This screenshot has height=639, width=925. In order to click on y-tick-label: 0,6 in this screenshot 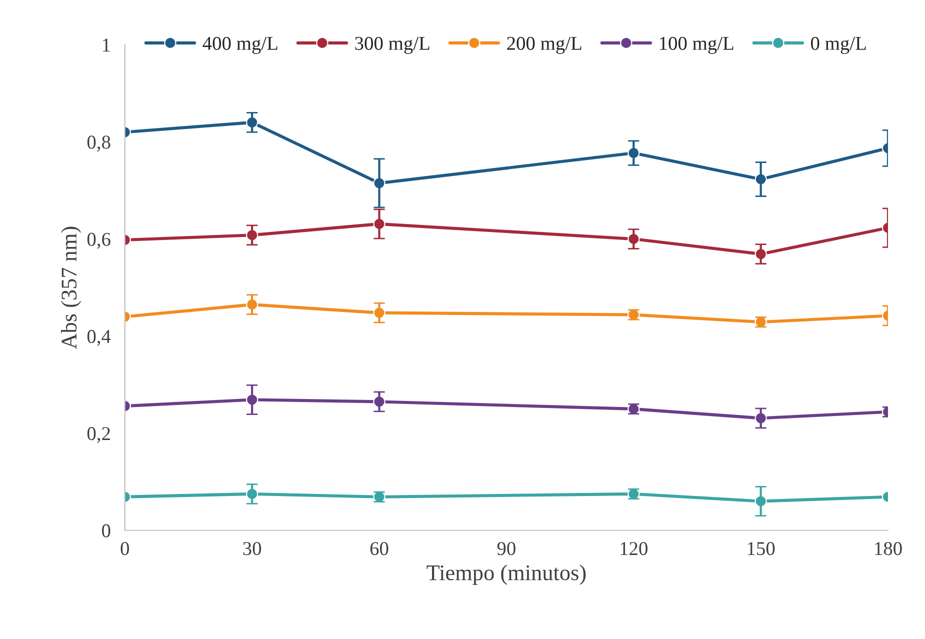, I will do `click(98, 240)`.